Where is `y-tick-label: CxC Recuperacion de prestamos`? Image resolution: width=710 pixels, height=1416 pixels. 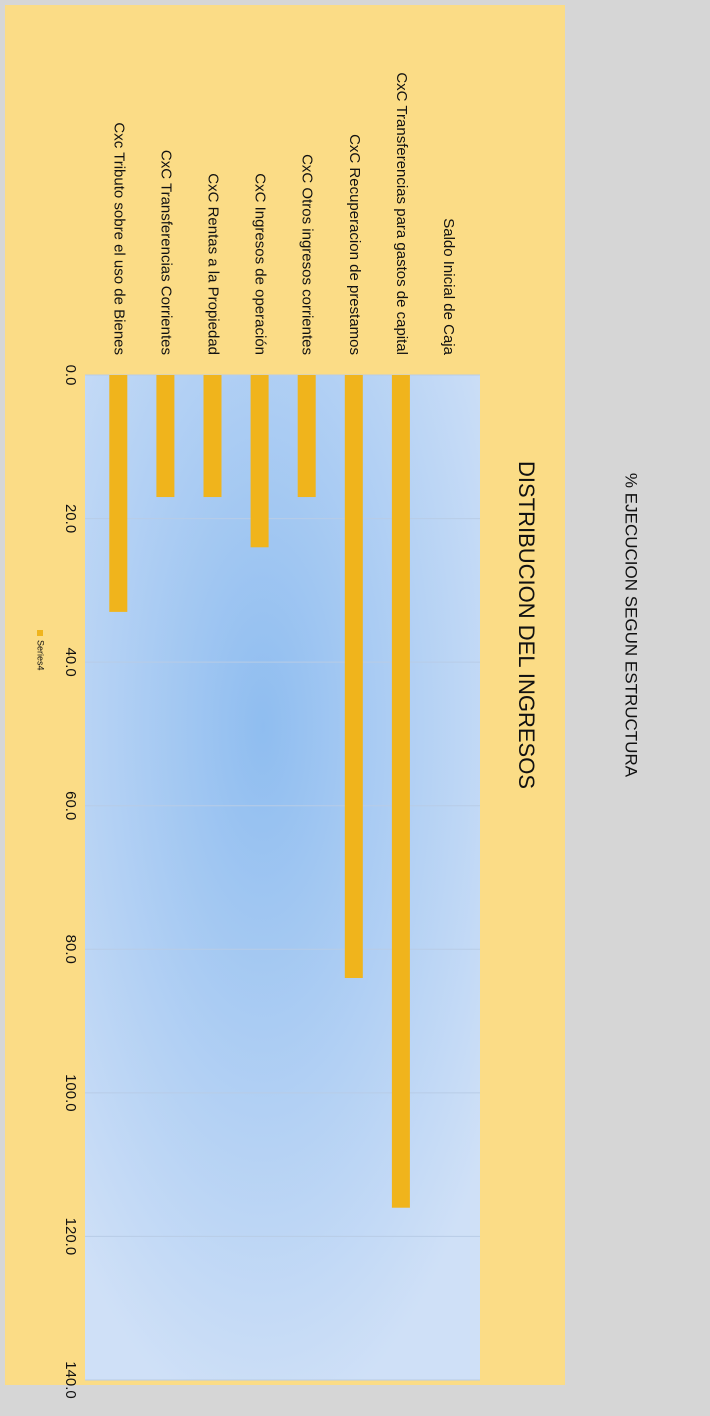 y-tick-label: CxC Recuperacion de prestamos is located at coordinates (354, 244).